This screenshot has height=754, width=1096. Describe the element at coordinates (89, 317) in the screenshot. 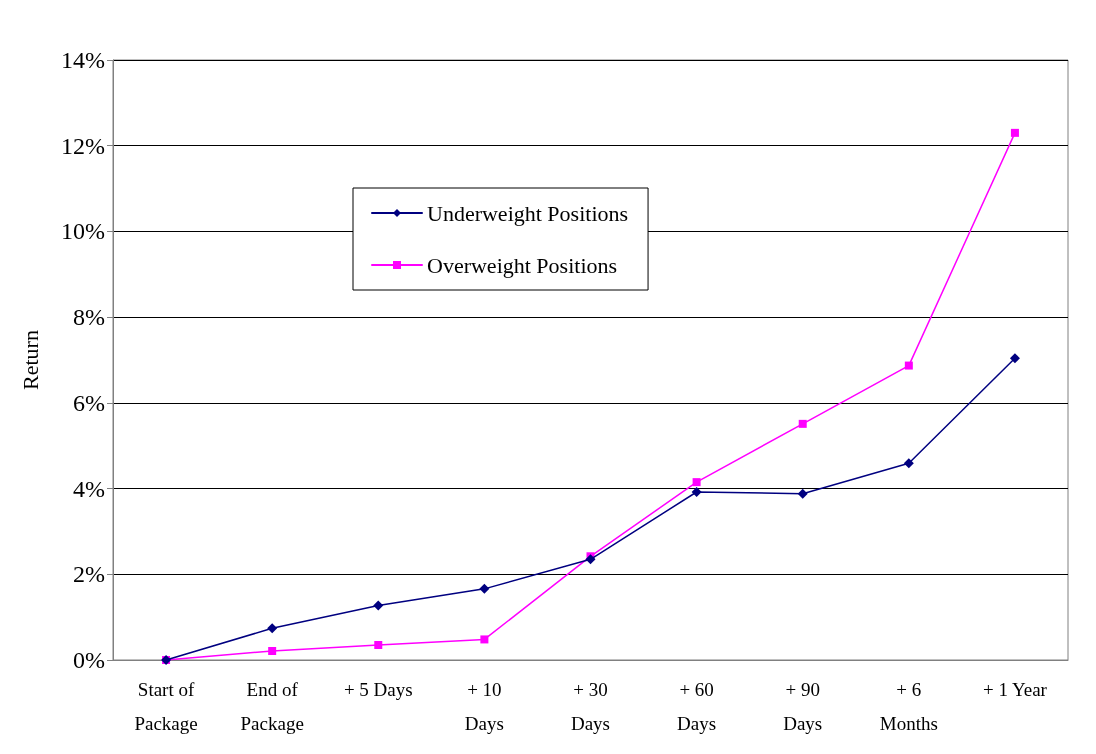

I see `y-tick-label: 8%` at that location.